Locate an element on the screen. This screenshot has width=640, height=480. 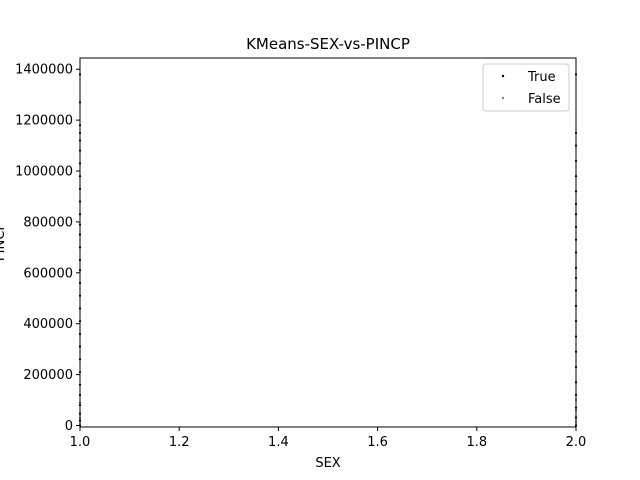
legend-label-false: False is located at coordinates (544, 99).